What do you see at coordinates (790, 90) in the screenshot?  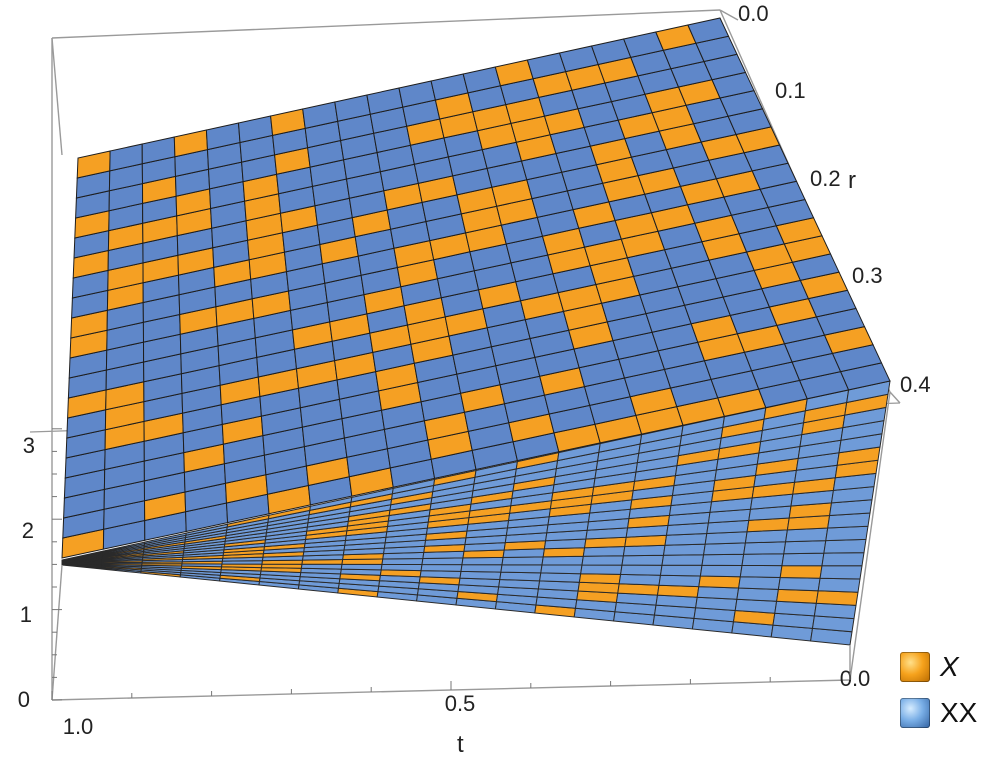 I see `y-tick-label: 0.1` at bounding box center [790, 90].